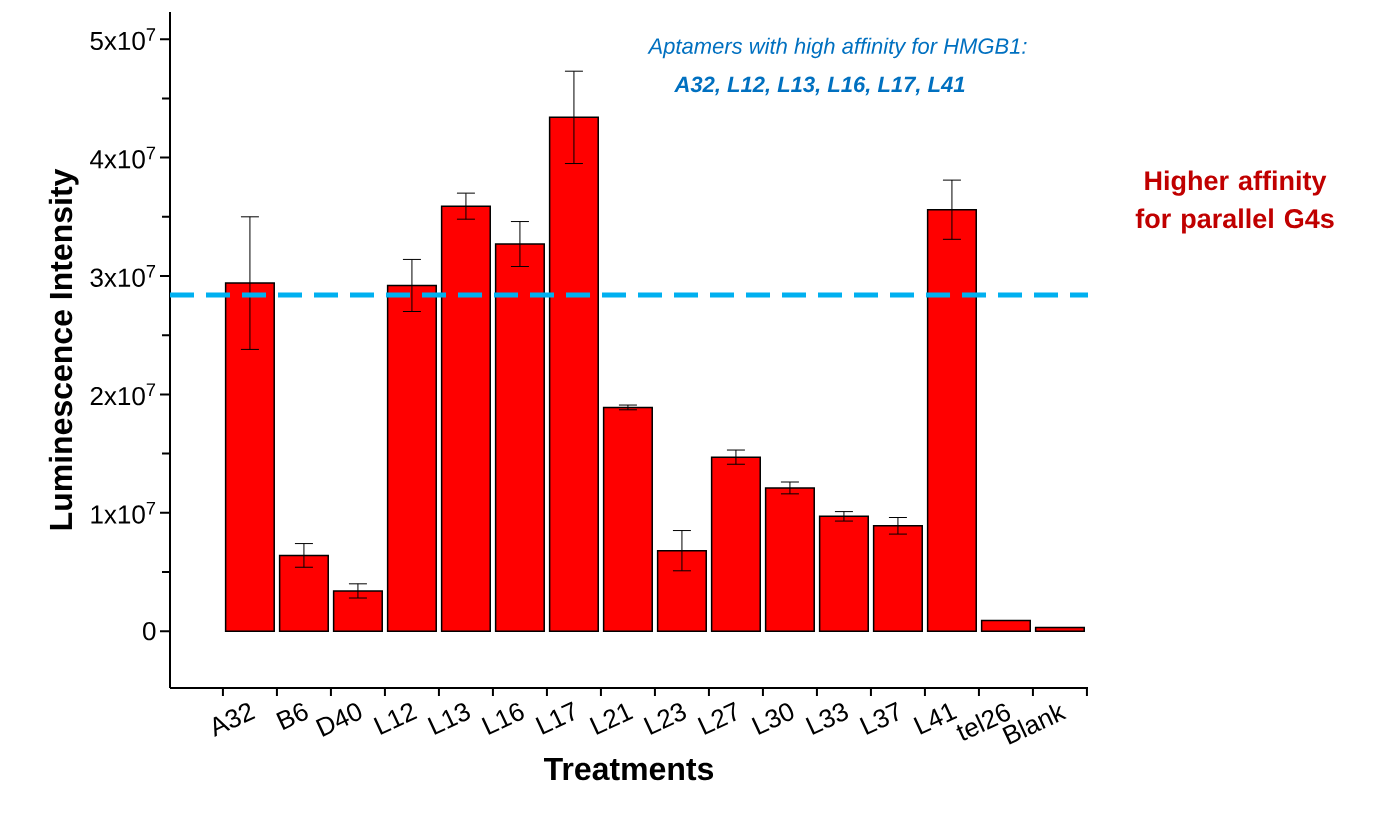 This screenshot has height=817, width=1378. Describe the element at coordinates (123, 512) in the screenshot. I see `y-tick-label: 1x10$^{7}$` at that location.